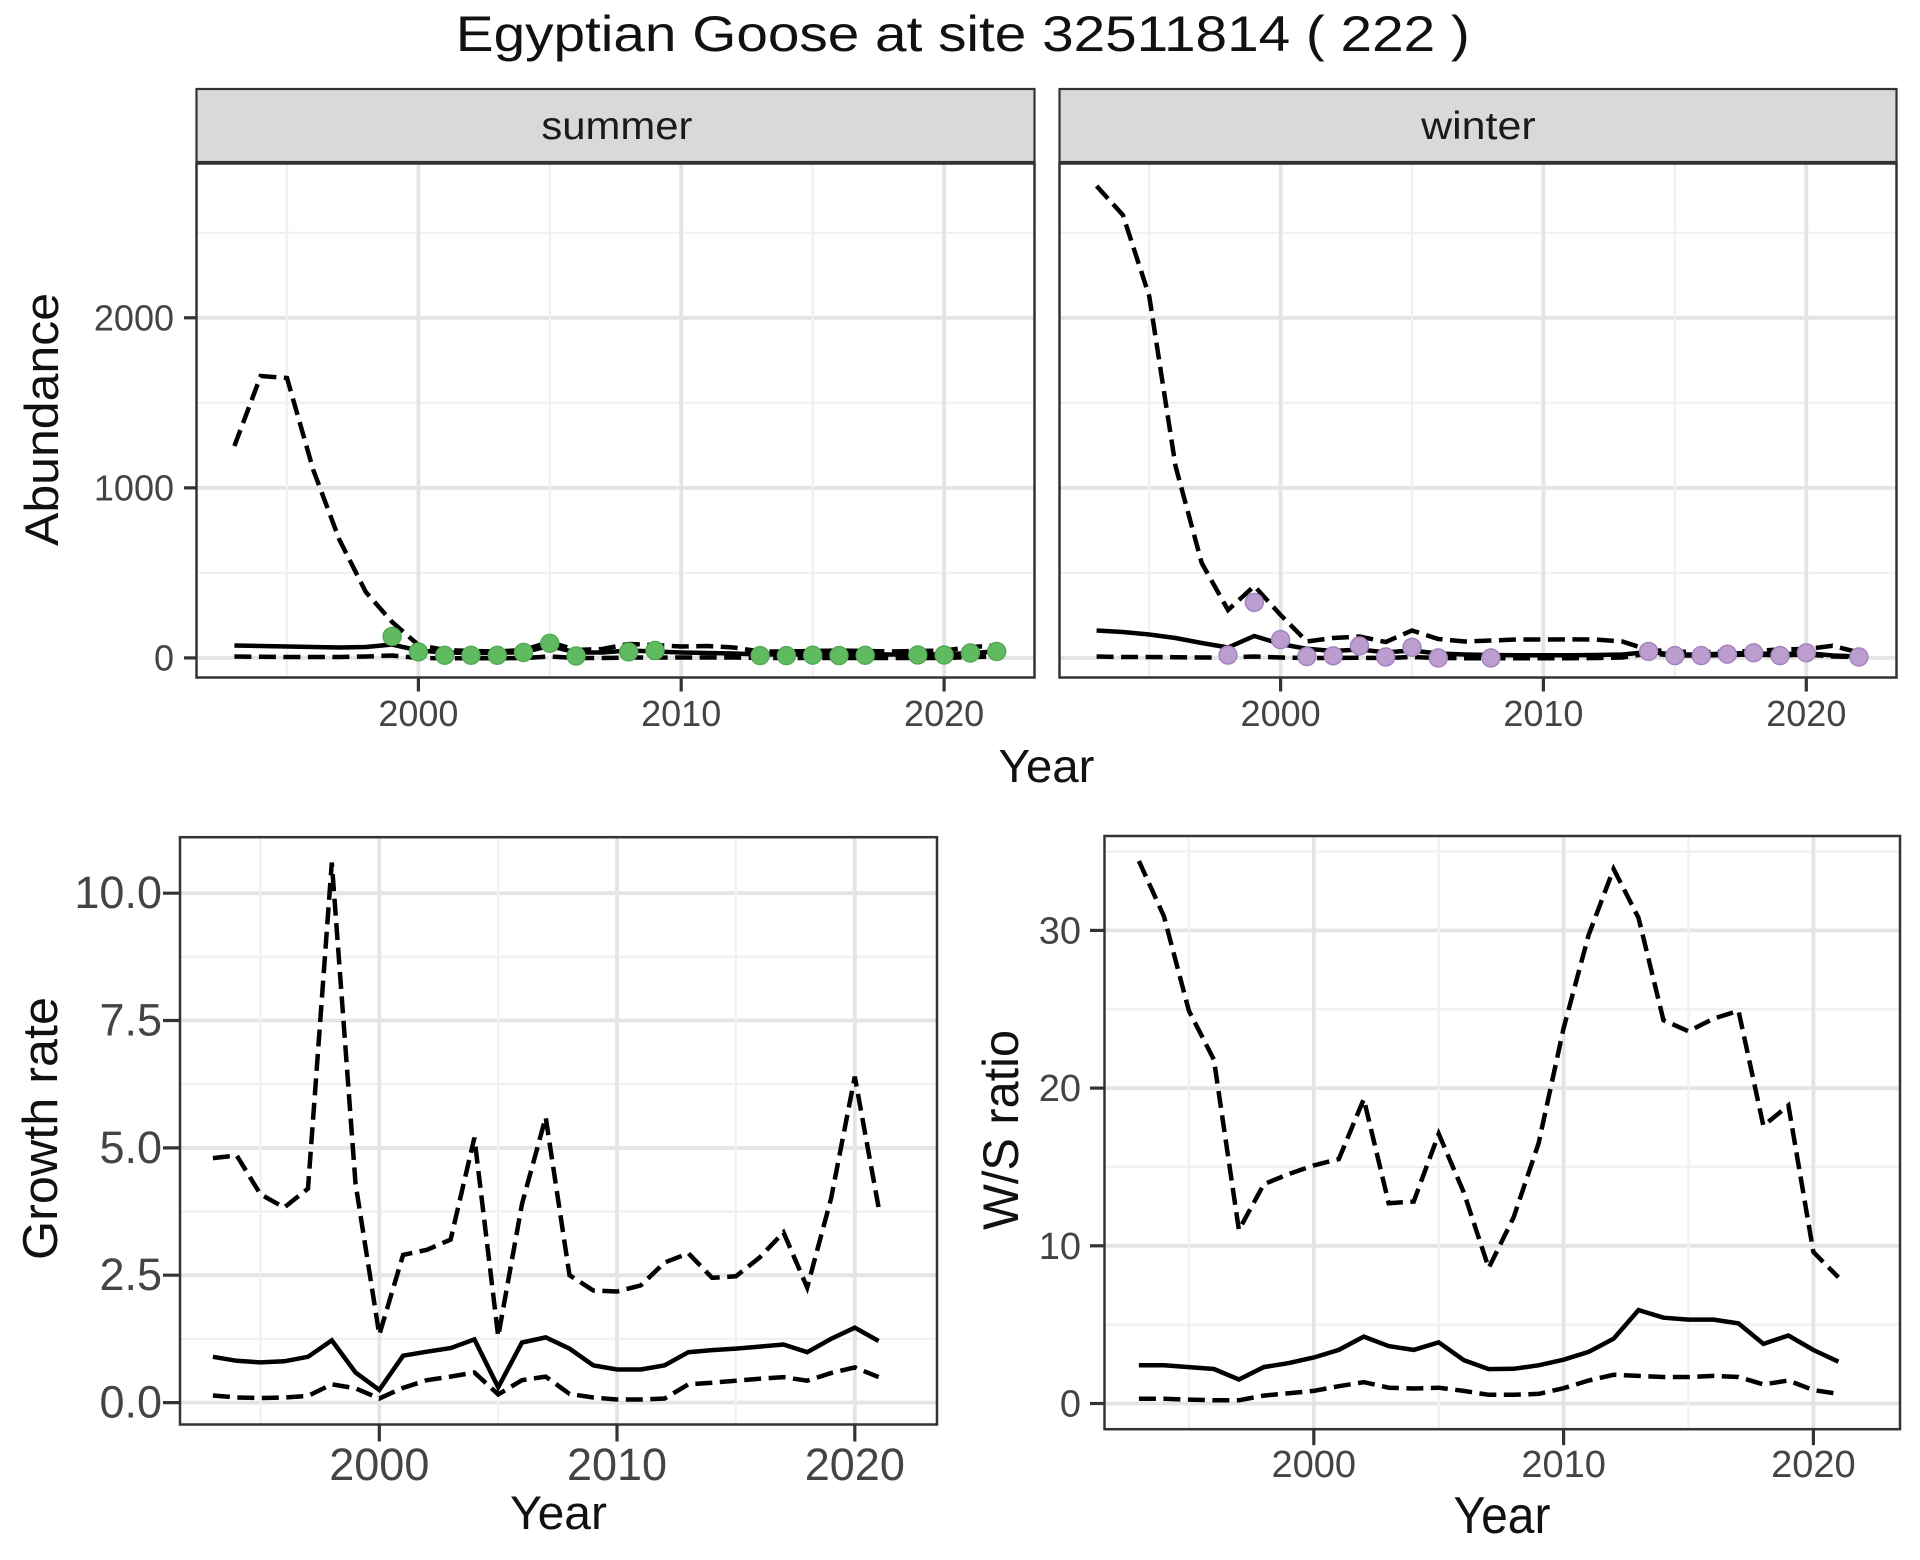 This screenshot has width=1920, height=1560. I want to click on svg-text: 1000, so click(134, 487).